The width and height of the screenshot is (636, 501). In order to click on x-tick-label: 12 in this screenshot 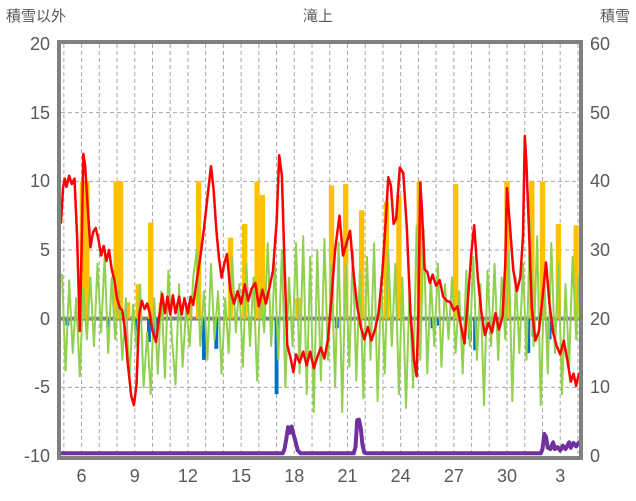, I will do `click(187, 476)`.